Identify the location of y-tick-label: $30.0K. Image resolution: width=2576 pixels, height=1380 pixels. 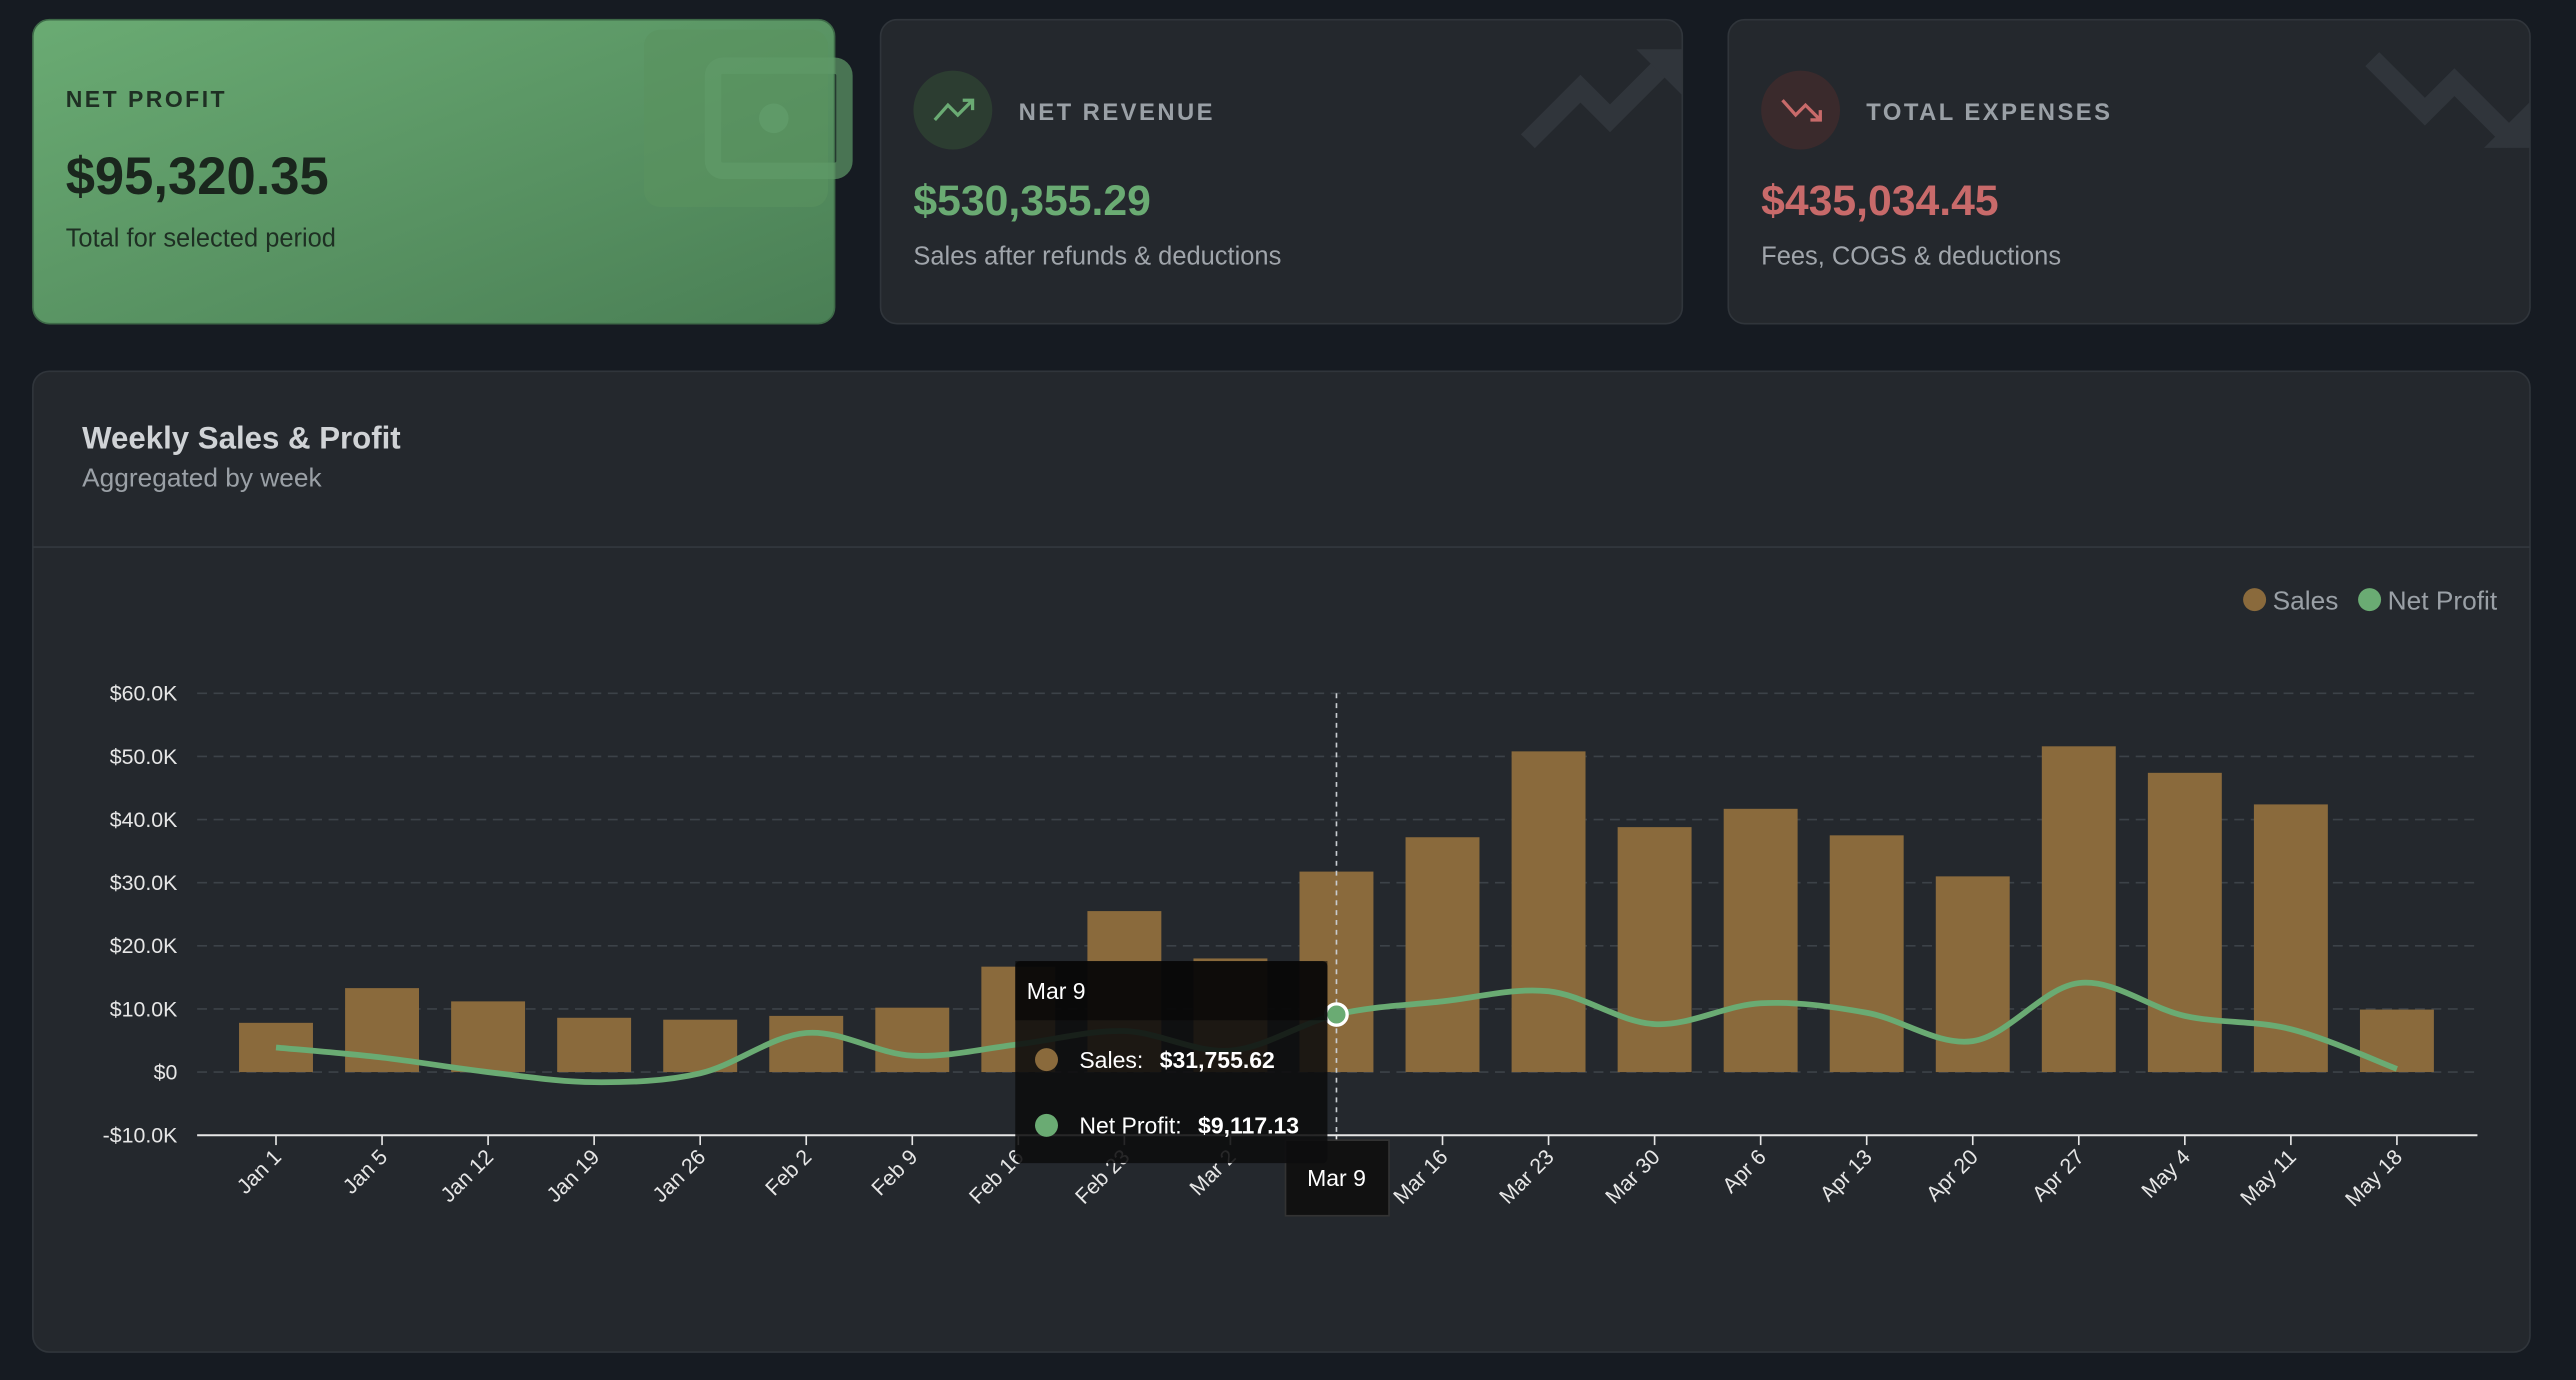
(144, 883).